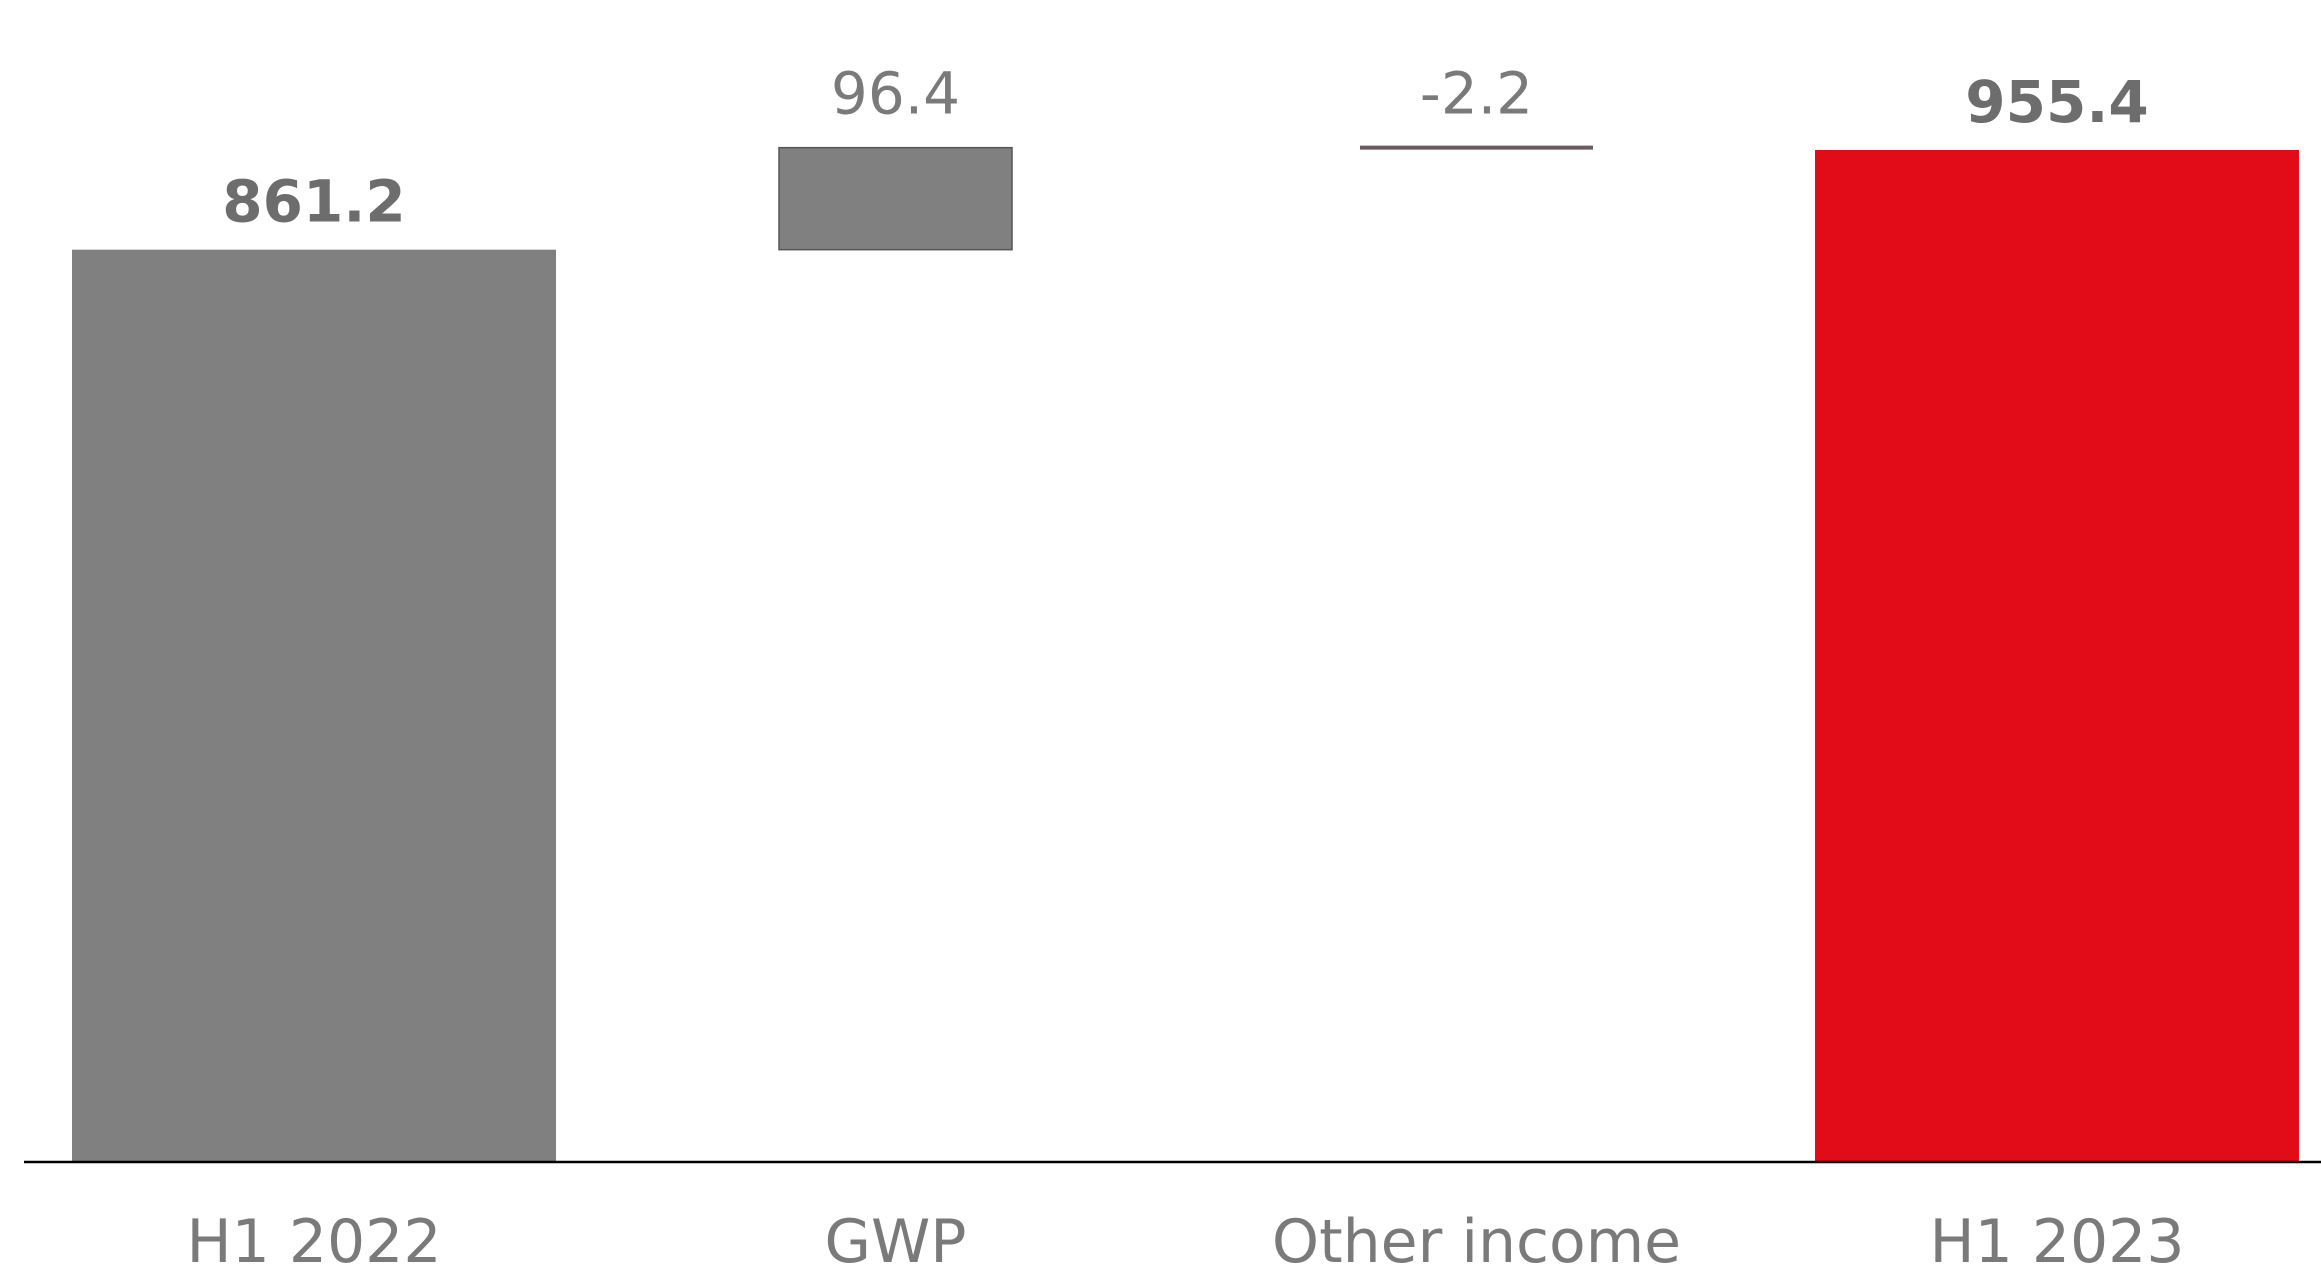 This screenshot has width=2321, height=1273. Describe the element at coordinates (2056, 1240) in the screenshot. I see `x-tick-label-h1-2023: H1 2023` at that location.